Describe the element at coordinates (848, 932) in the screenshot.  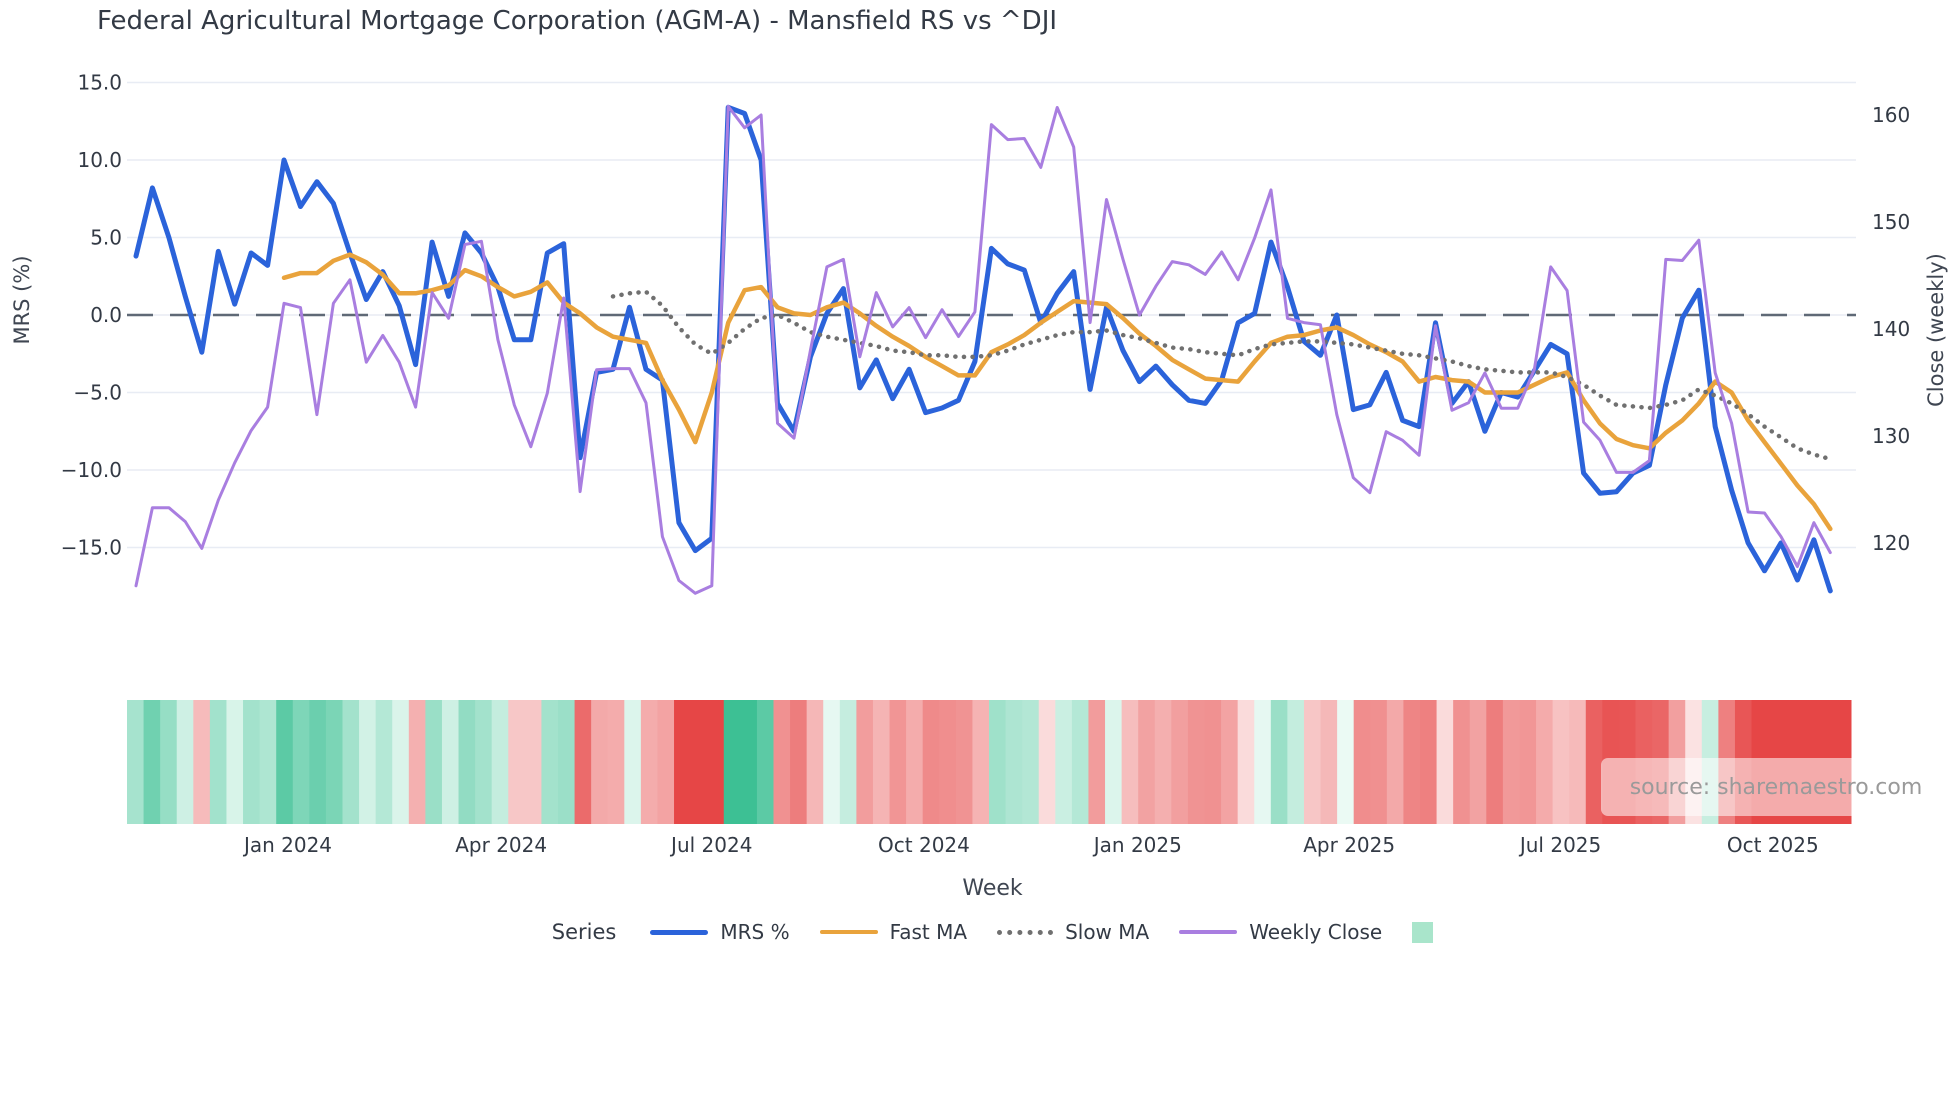
I see `fast-ma-line-swatch` at that location.